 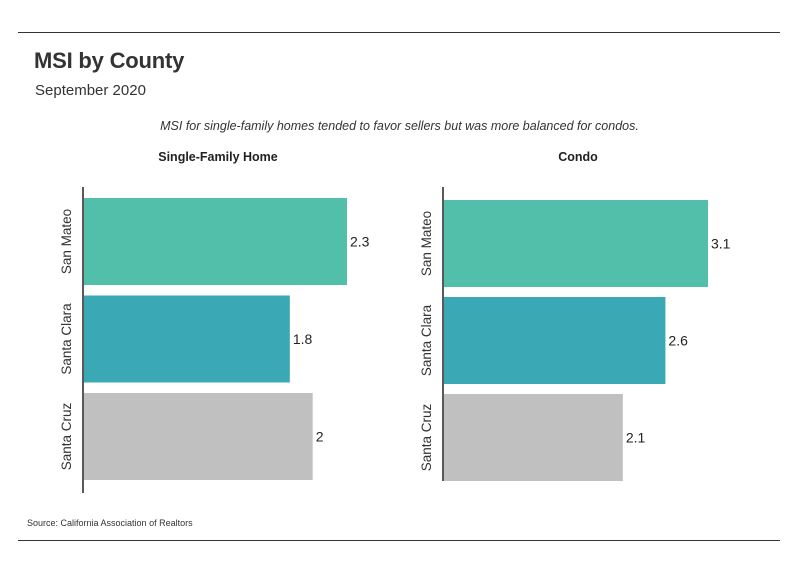 I want to click on bottom-rule, so click(x=399, y=540).